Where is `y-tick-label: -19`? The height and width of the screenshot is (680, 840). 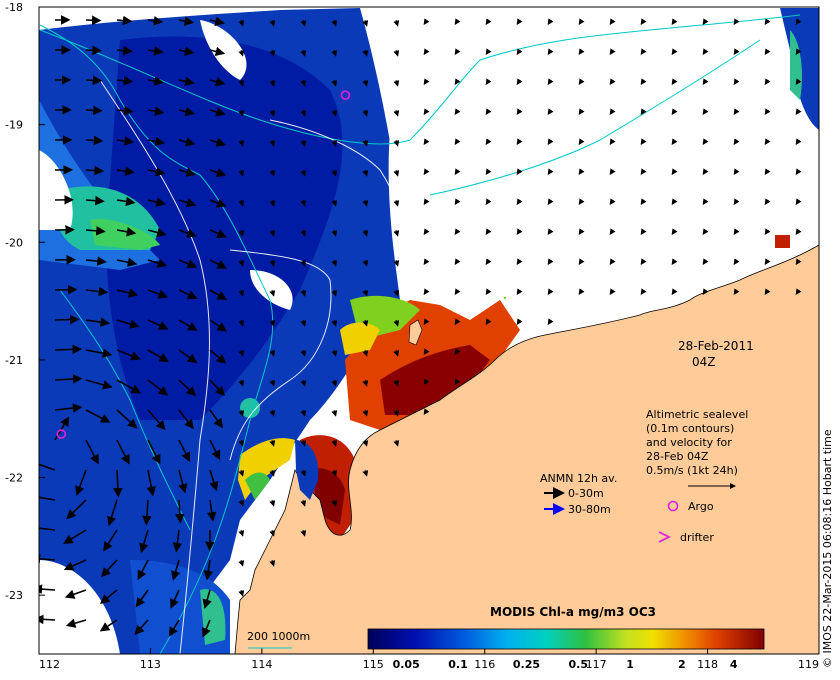 y-tick-label: -19 is located at coordinates (14, 125).